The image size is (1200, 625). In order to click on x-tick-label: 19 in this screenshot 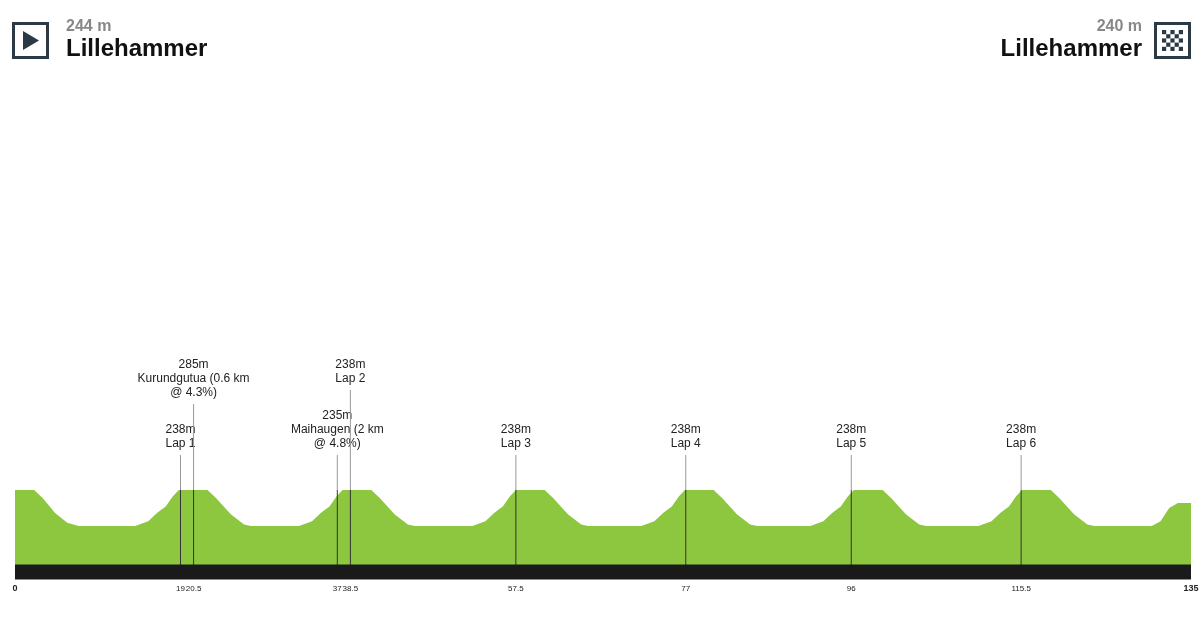, I will do `click(181, 588)`.